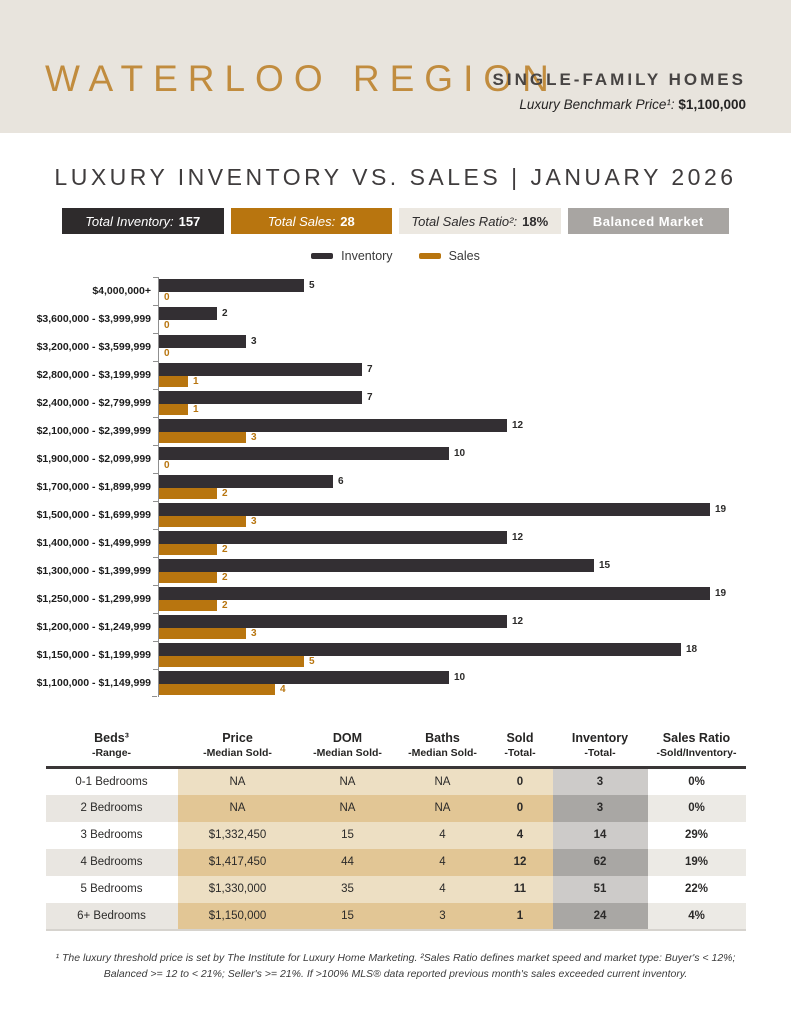  Describe the element at coordinates (93, 375) in the screenshot. I see `price-range-label: $2,800,000 - $3,199,999` at that location.